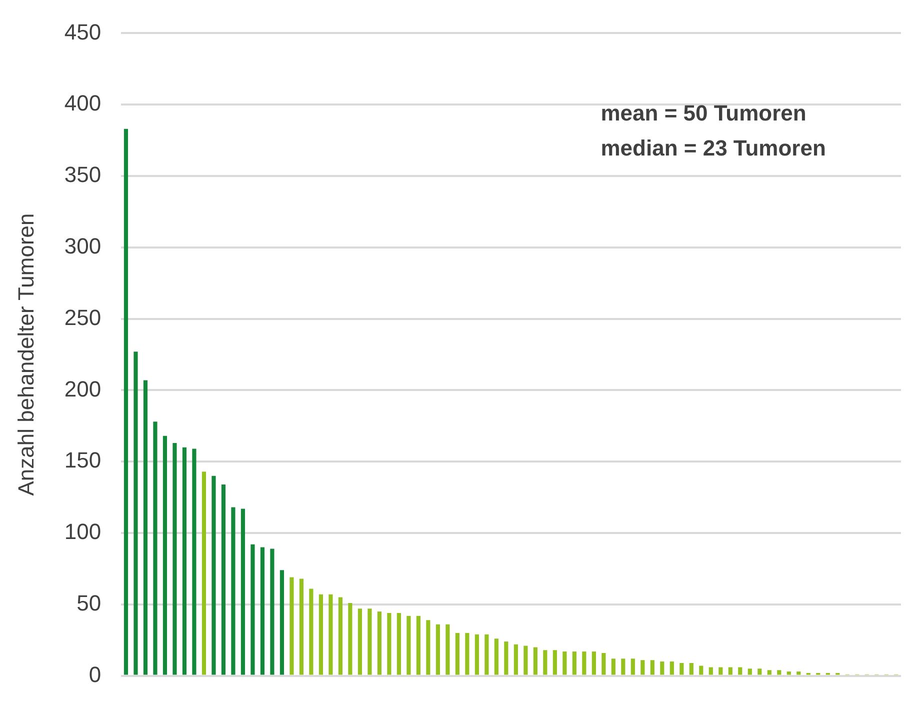 This screenshot has height=709, width=905. What do you see at coordinates (89, 603) in the screenshot?
I see `y-tick-label: 50` at bounding box center [89, 603].